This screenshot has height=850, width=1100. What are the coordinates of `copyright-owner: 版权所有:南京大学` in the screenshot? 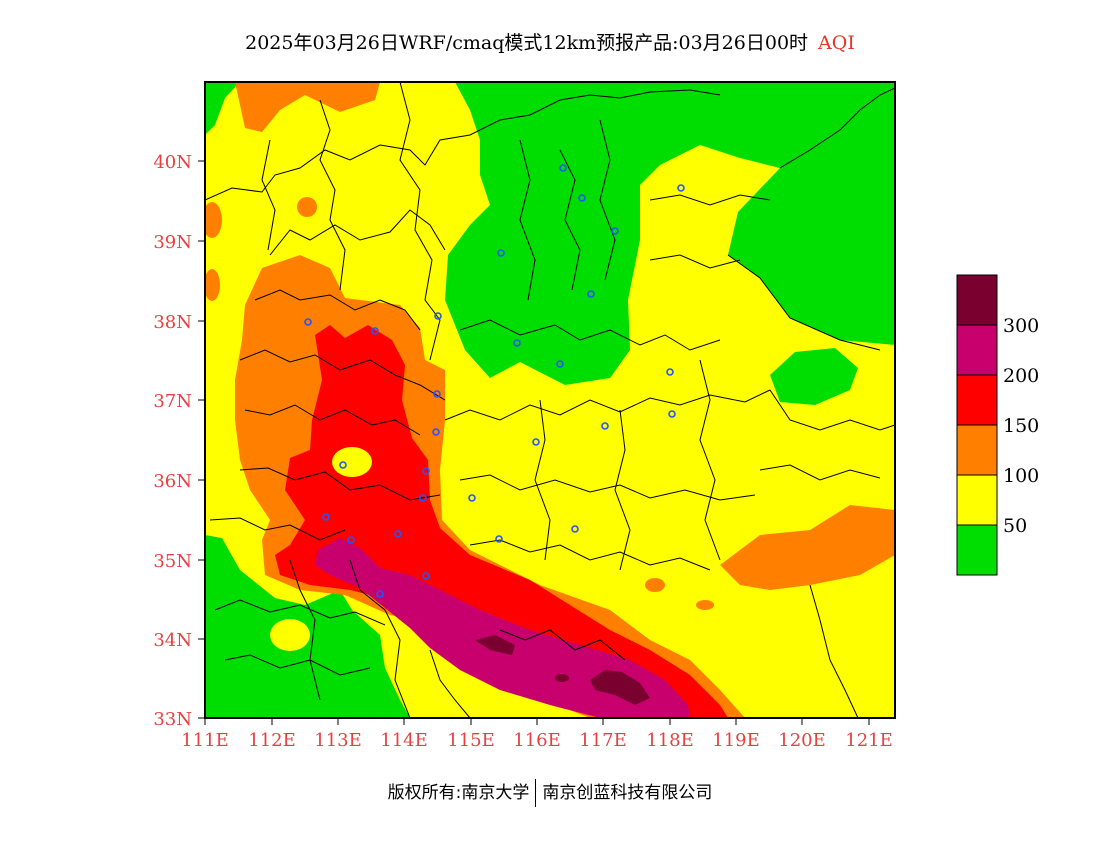 It's located at (458, 793).